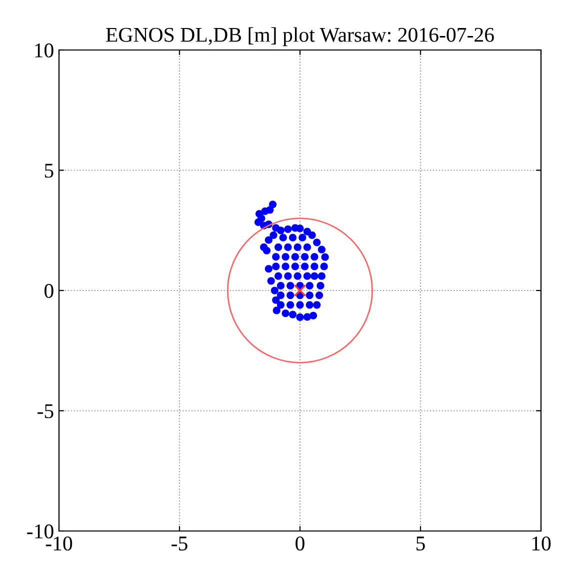  I want to click on y-tick-label: 10, so click(44, 50).